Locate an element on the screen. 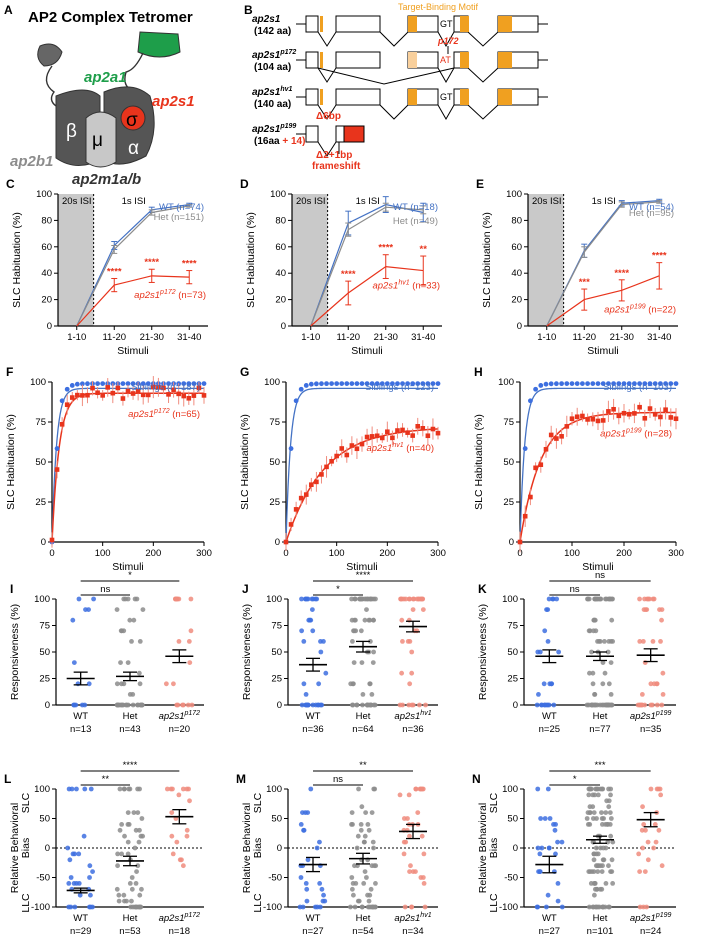 Image resolution: width=704 pixels, height=941 pixels. x-tick-label: 100 is located at coordinates (572, 553).